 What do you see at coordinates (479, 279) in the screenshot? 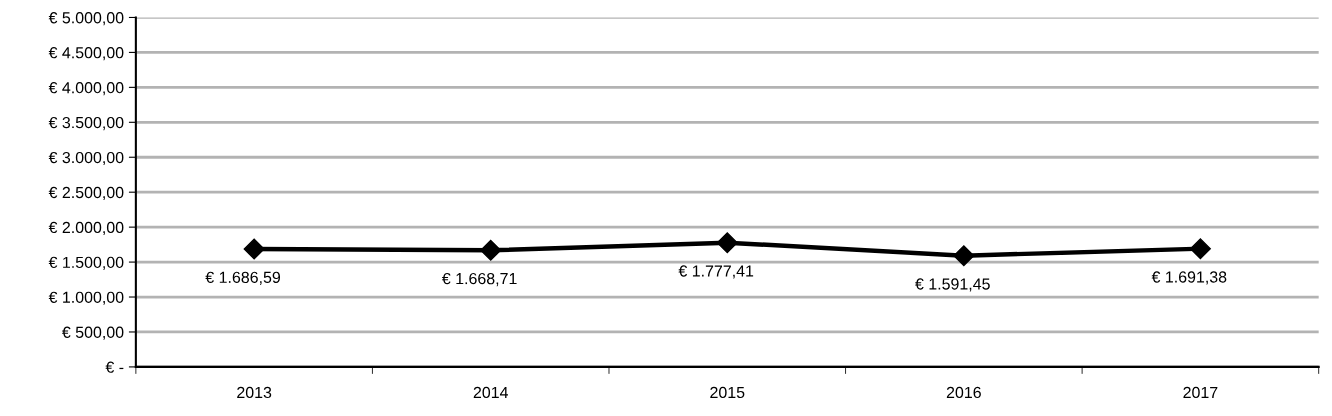
I see `data-label: € 1.668,71` at bounding box center [479, 279].